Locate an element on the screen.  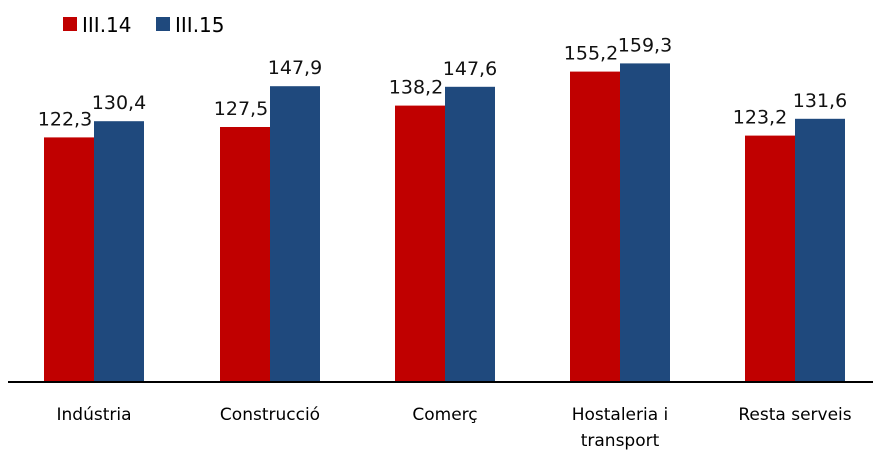
data-label-iii-15-construccio: 147,9 is located at coordinates (295, 68).